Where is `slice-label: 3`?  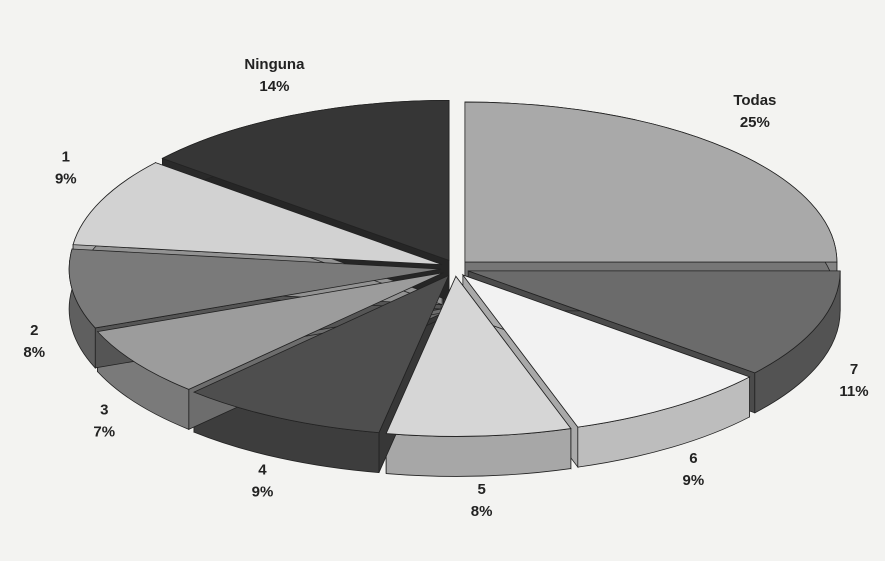
slice-label: 3 is located at coordinates (104, 409).